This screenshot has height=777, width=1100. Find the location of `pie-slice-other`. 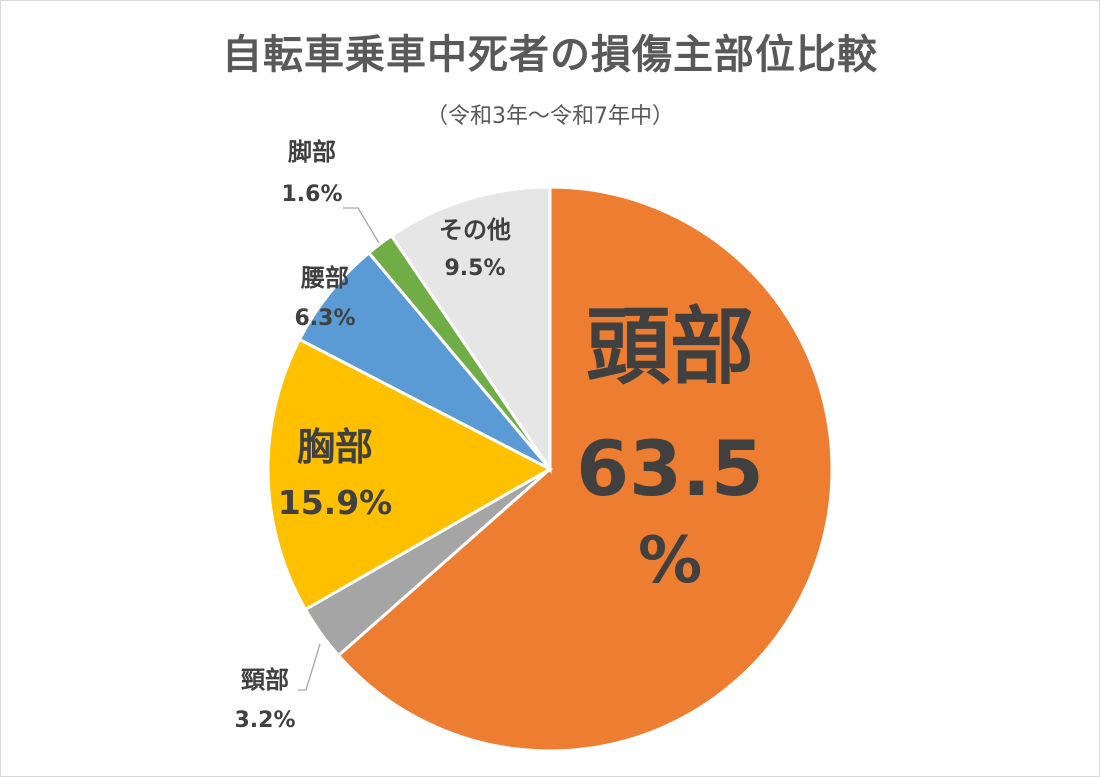

pie-slice-other is located at coordinates (470, 329).